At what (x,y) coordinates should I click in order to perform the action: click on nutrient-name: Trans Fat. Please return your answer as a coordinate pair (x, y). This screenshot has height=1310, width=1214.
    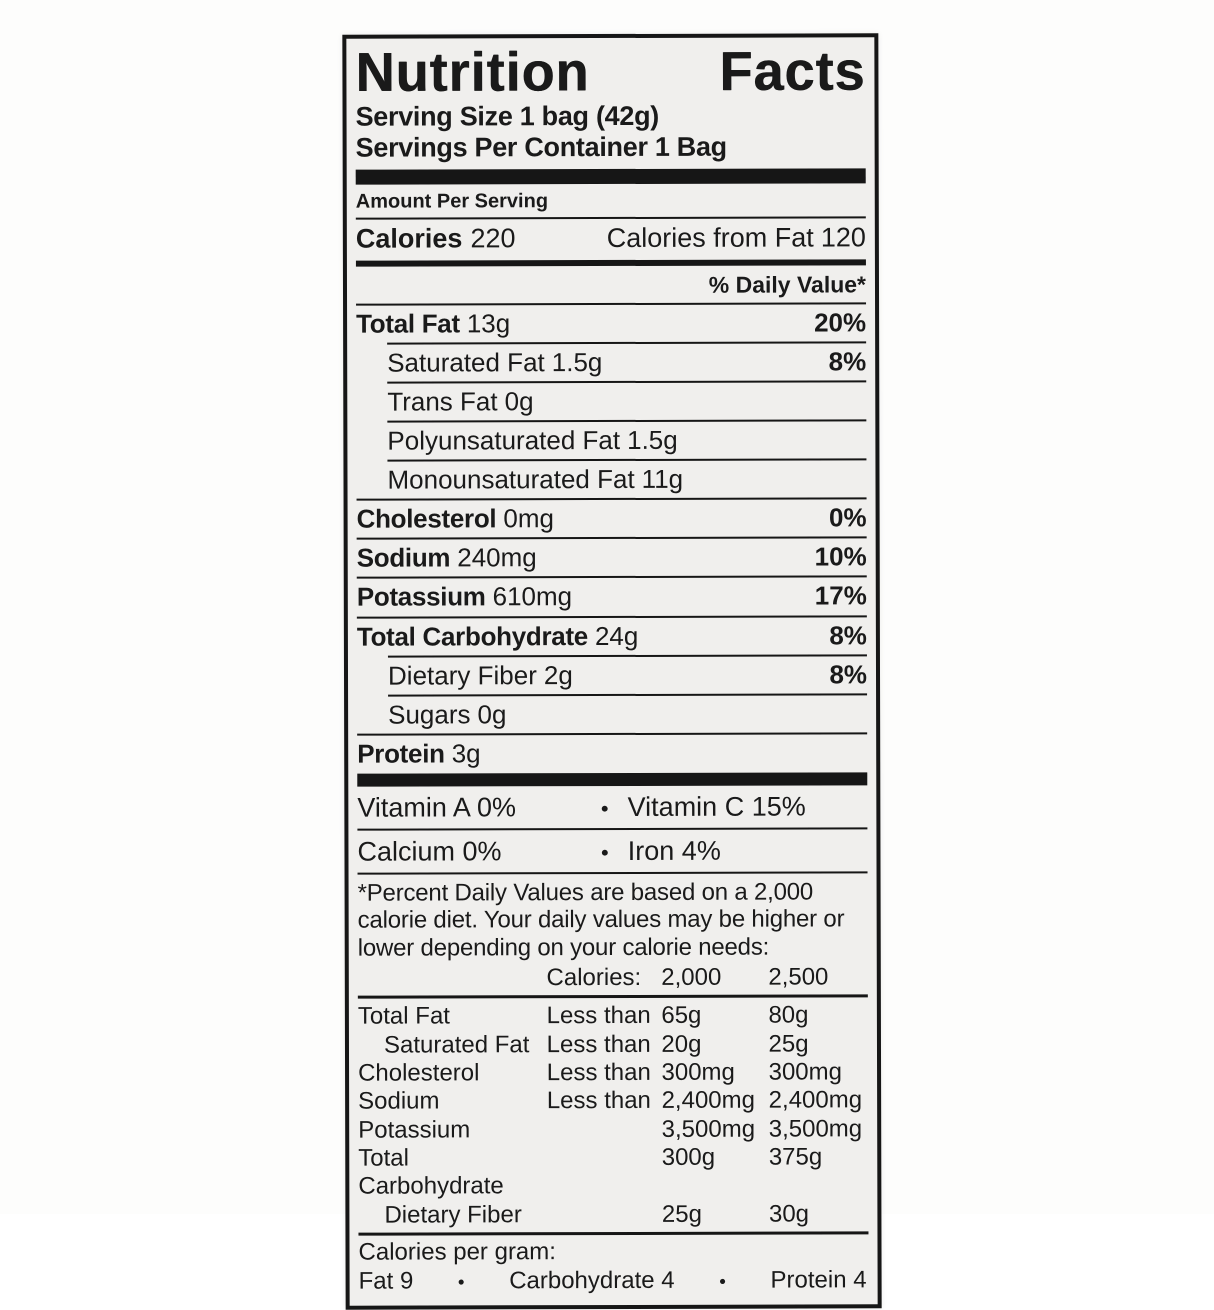
    Looking at the image, I should click on (442, 401).